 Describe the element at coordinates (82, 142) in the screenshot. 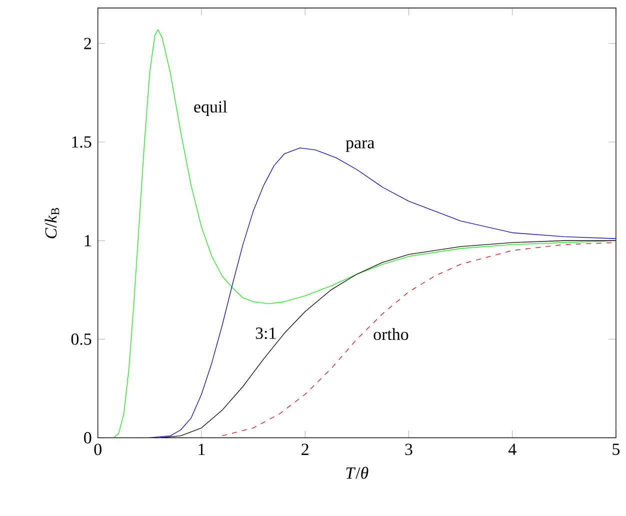

I see `y-tick-label: 1.5` at that location.